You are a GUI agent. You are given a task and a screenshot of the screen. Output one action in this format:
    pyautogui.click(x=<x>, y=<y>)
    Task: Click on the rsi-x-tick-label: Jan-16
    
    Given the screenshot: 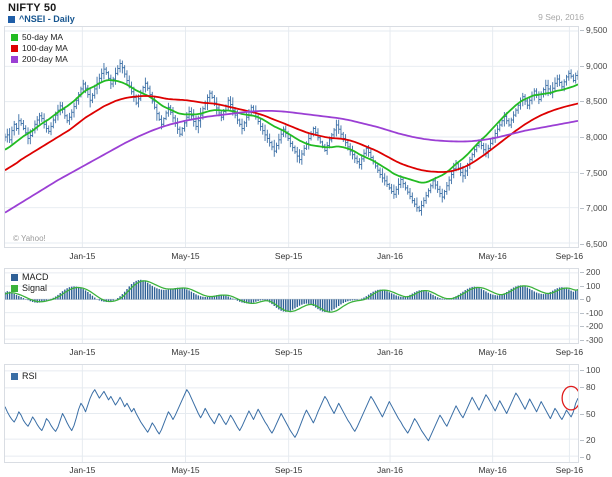 What is the action you would take?
    pyautogui.click(x=390, y=470)
    